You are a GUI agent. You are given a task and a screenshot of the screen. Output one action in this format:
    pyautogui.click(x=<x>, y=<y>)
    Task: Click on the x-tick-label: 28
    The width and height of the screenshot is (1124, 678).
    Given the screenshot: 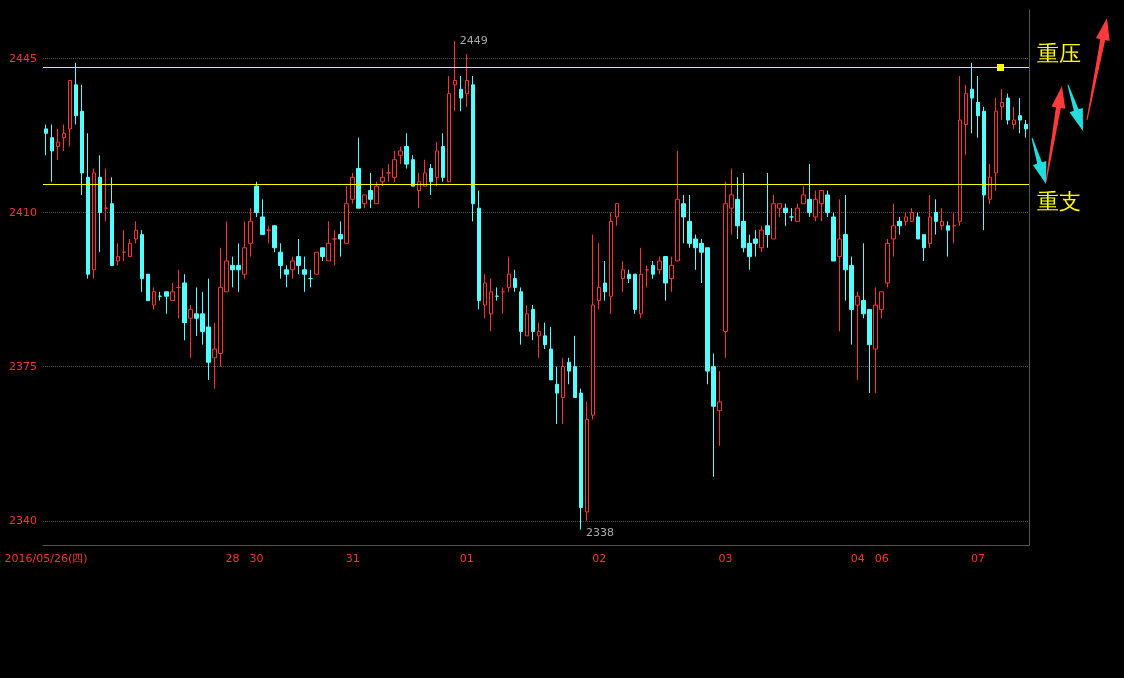 What is the action you would take?
    pyautogui.click(x=232, y=558)
    